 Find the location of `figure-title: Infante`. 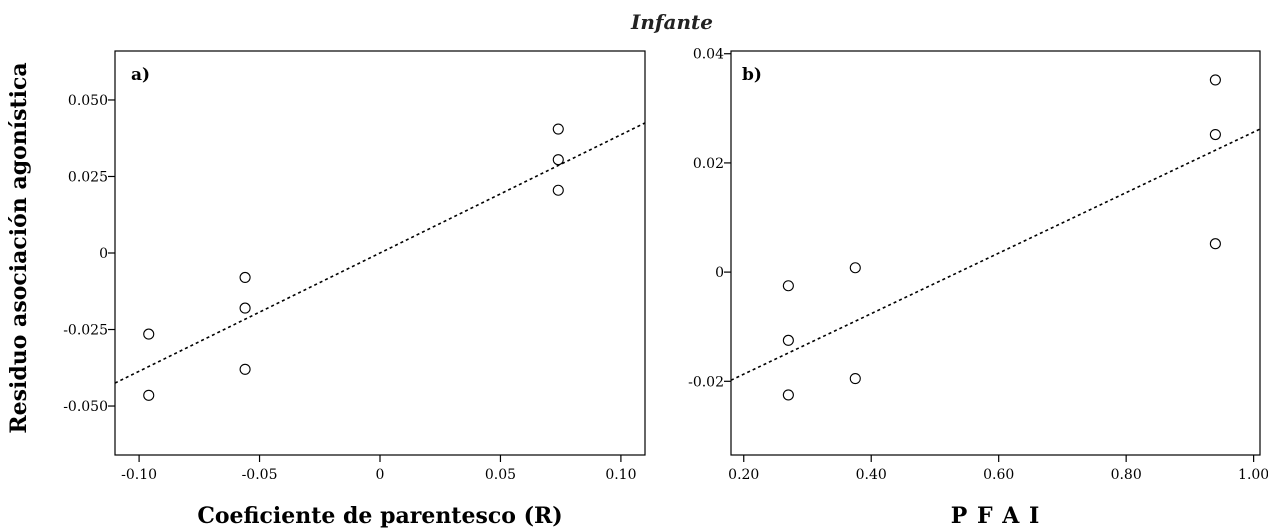

figure-title: Infante is located at coordinates (671, 22).